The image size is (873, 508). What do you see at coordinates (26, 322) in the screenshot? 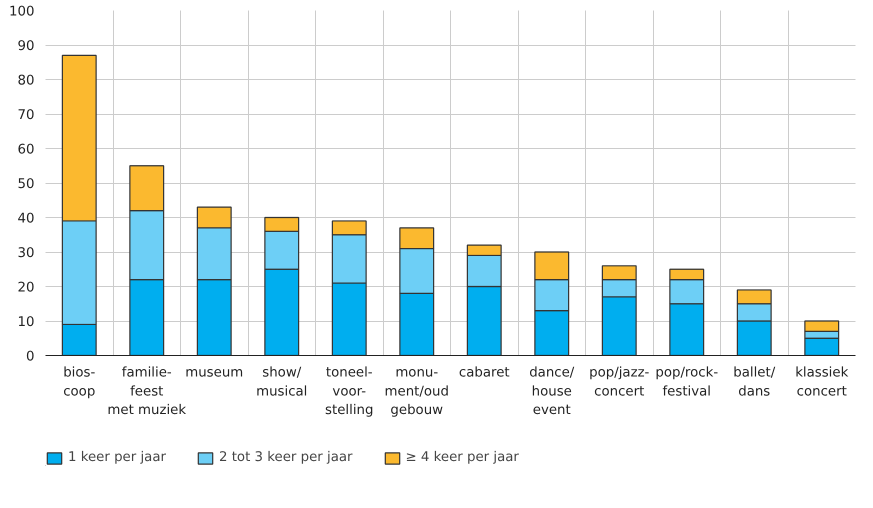
I see `y-tick-label: 10` at bounding box center [26, 322].